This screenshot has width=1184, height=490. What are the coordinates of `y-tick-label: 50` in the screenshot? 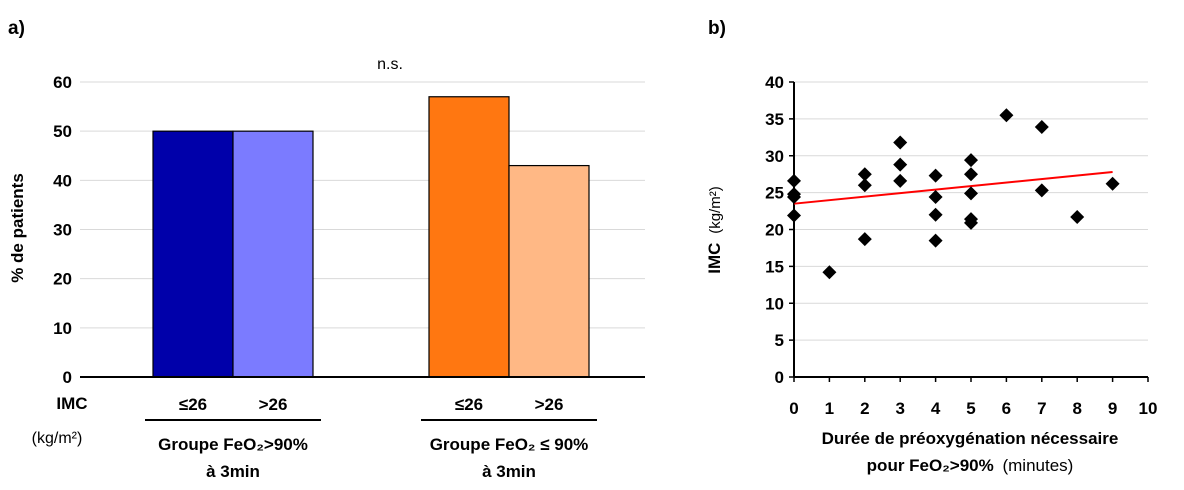 It's located at (62, 131).